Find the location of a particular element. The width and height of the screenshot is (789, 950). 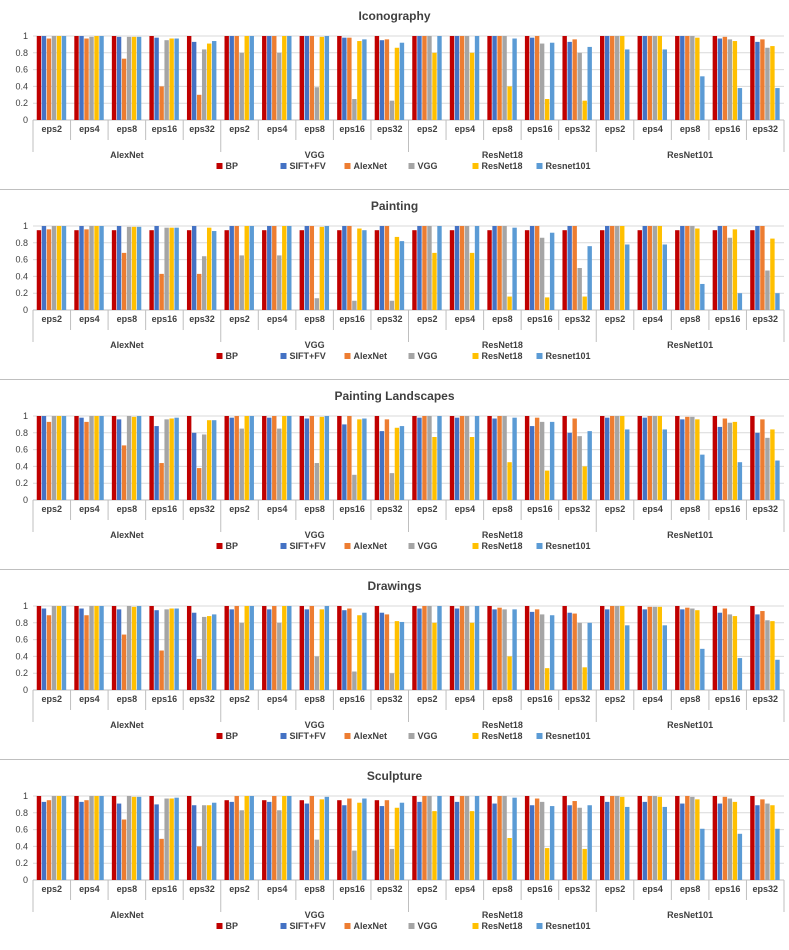

legend-label: BP is located at coordinates (232, 166).